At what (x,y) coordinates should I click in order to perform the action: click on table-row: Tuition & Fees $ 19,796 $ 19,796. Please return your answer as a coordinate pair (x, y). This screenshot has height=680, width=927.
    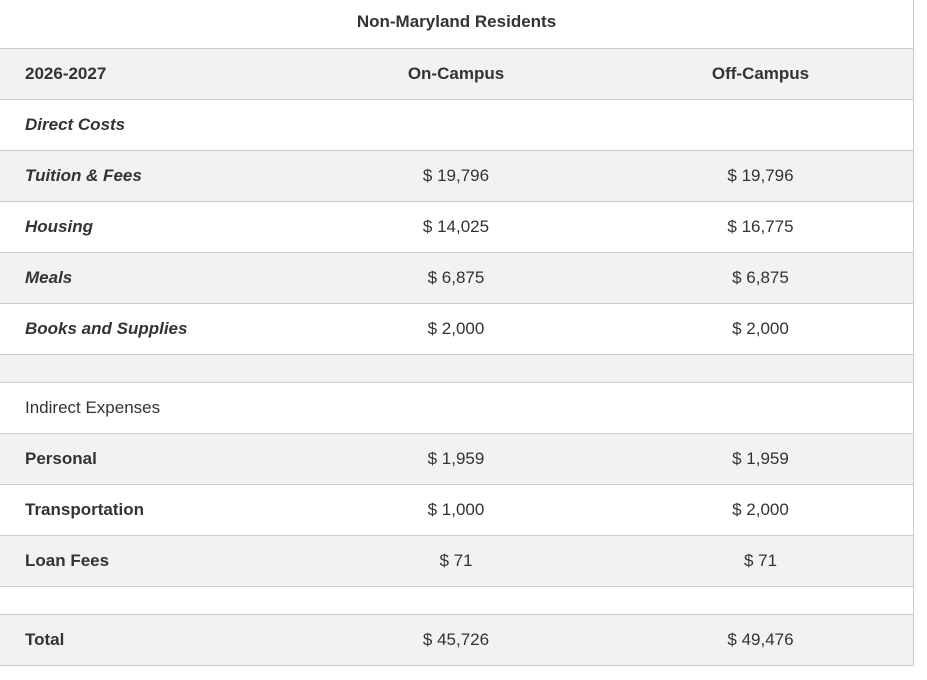
    Looking at the image, I should click on (456, 175).